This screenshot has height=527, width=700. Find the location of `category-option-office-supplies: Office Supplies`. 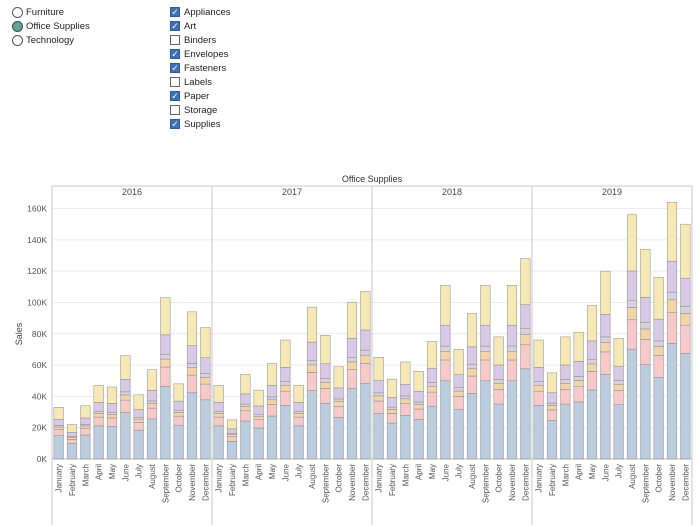

category-option-office-supplies: Office Supplies is located at coordinates (51, 26).